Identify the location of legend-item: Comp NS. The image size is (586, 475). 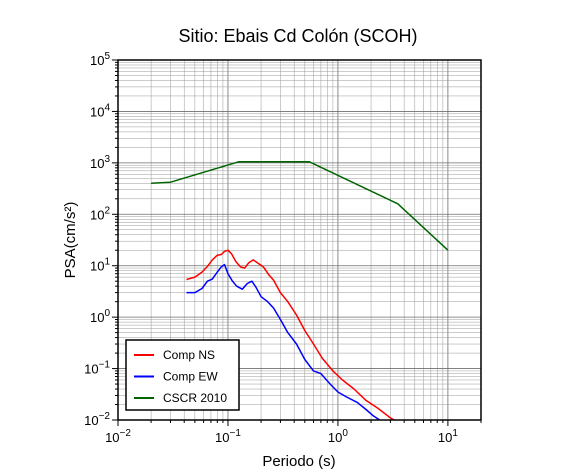
(174, 355).